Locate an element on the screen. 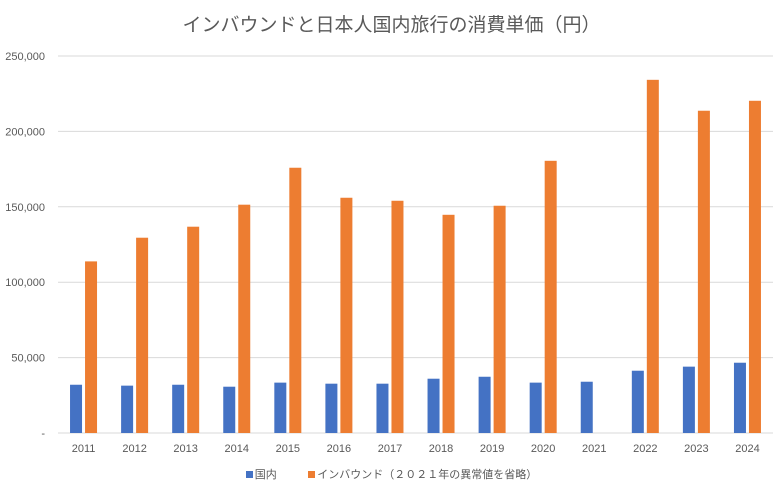 The image size is (783, 487). x-tick-label: 2017 is located at coordinates (390, 449).